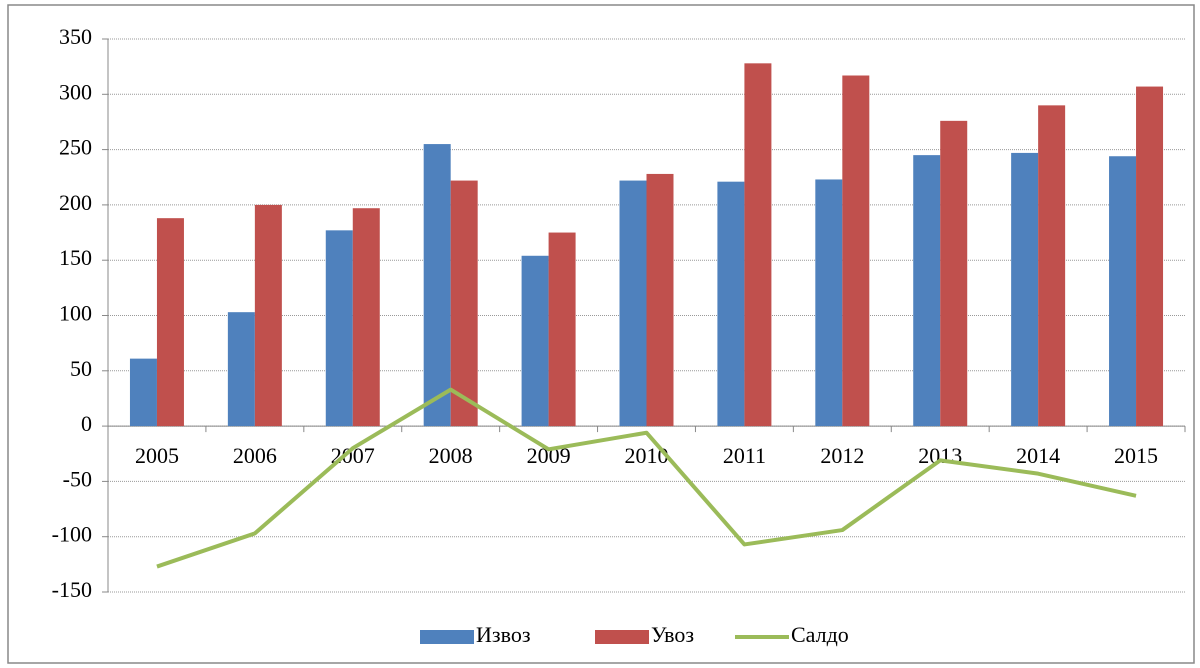  I want to click on y-tick-label: -100, so click(72, 534).